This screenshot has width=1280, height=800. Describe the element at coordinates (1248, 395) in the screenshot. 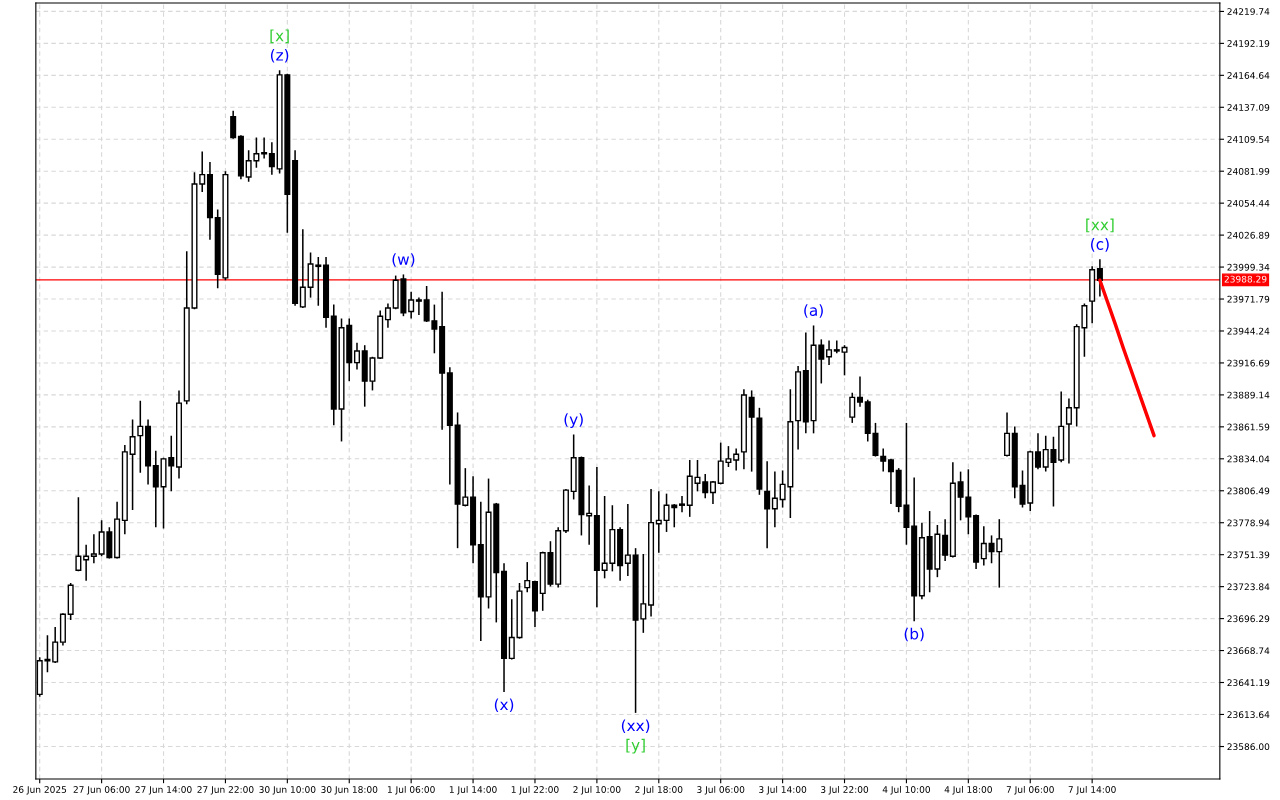

I see `y-tick-label: 23889.14` at that location.